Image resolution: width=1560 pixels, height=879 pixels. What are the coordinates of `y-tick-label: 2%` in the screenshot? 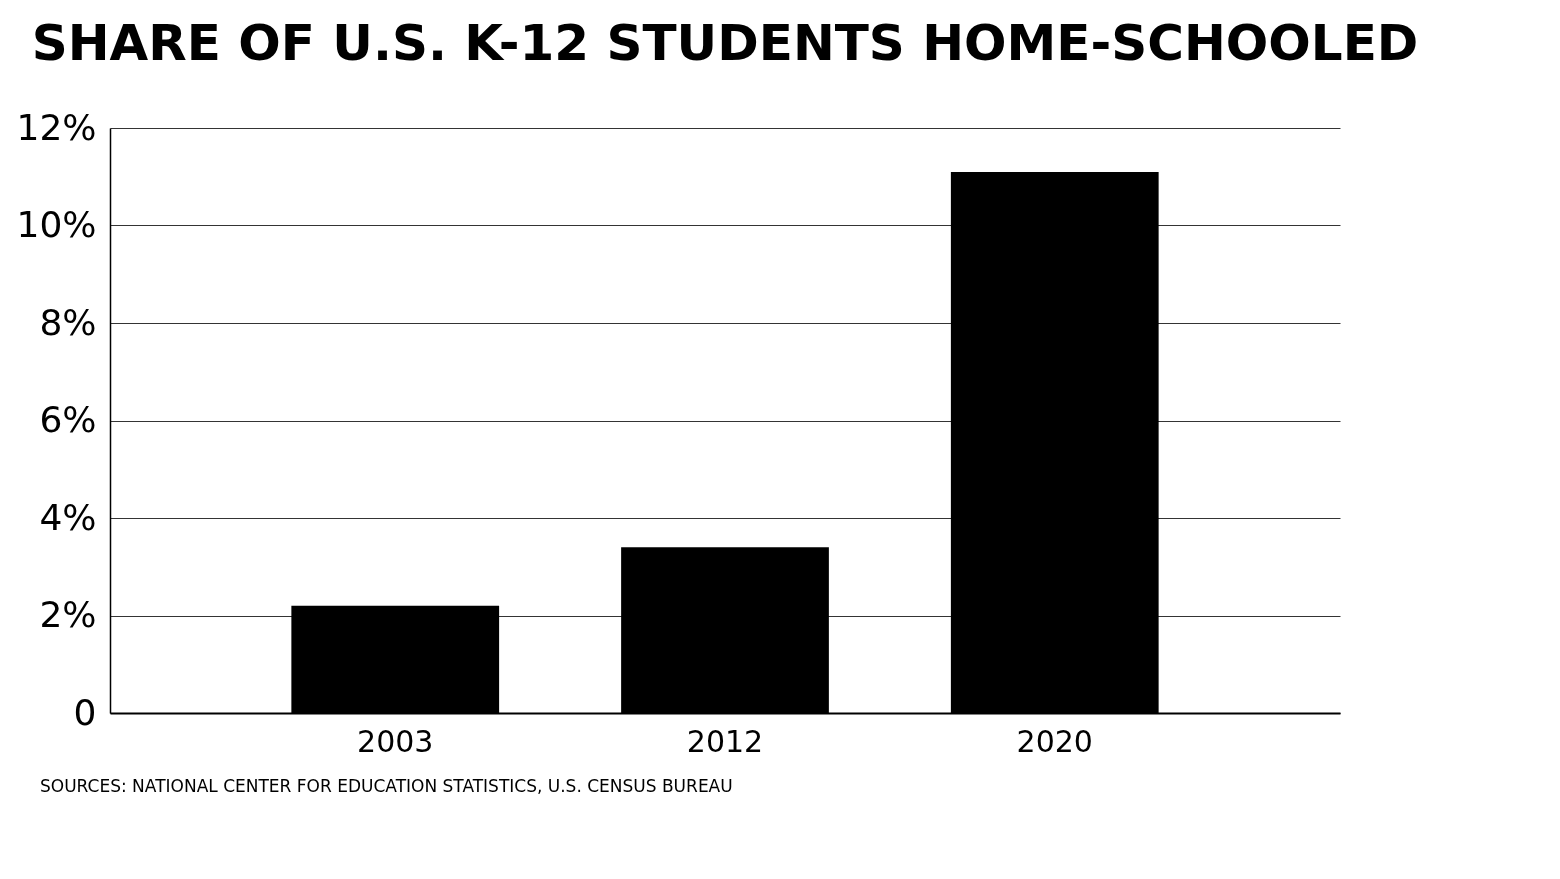 It's located at (68, 614).